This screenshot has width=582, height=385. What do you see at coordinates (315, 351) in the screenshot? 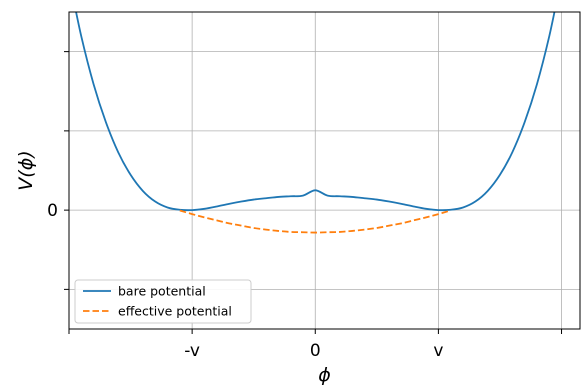
I see `x-tick-label: 0` at bounding box center [315, 351].